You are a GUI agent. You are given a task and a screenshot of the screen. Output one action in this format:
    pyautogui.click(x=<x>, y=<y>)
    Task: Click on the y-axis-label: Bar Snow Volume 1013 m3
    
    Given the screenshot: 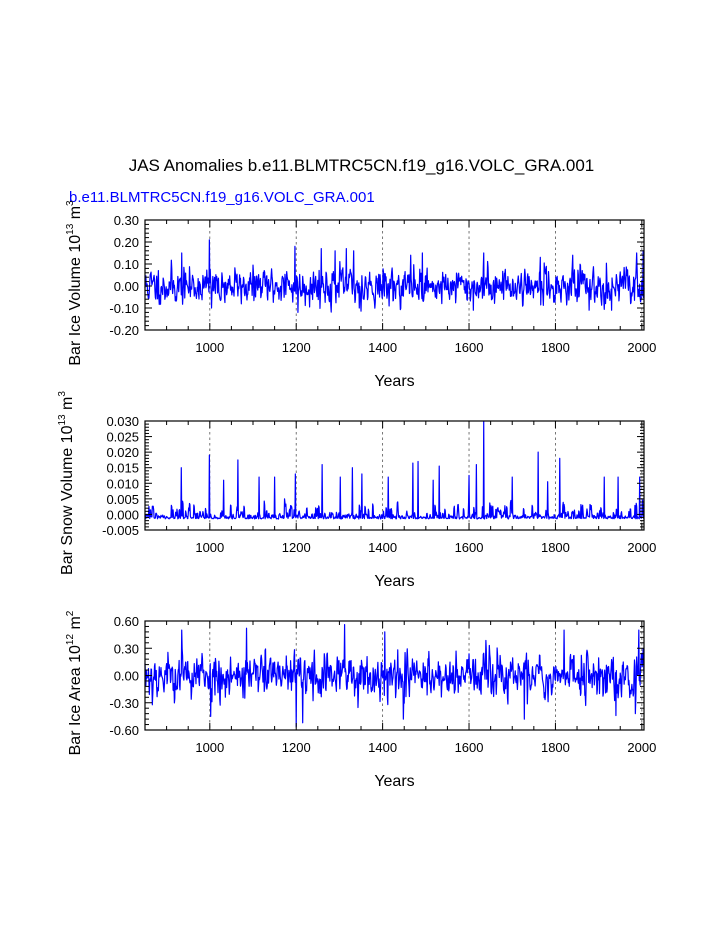 What is the action you would take?
    pyautogui.click(x=66, y=483)
    